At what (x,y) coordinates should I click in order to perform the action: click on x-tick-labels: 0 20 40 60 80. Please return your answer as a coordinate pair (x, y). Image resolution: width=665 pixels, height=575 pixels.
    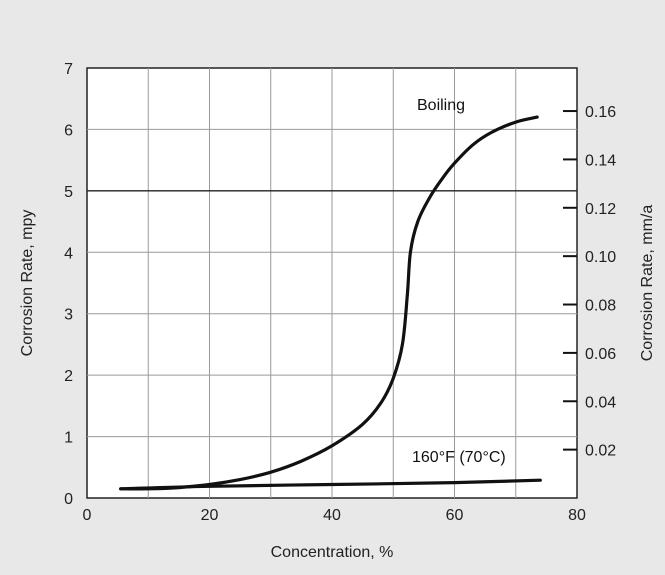
    Looking at the image, I should click on (334, 515).